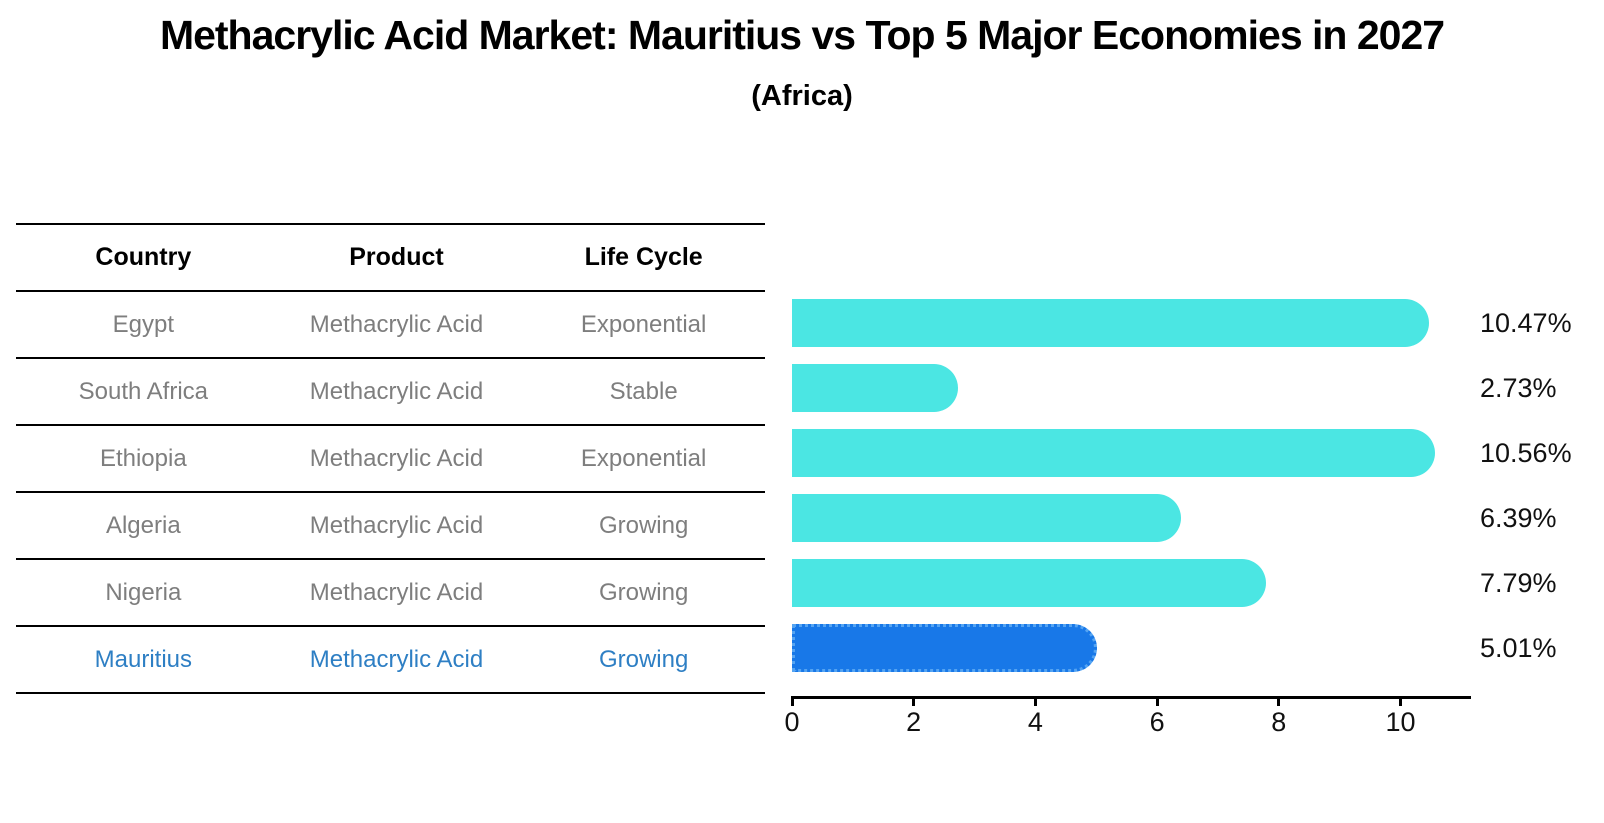 The image size is (1604, 823). What do you see at coordinates (1518, 517) in the screenshot?
I see `bar-value-label: 6.39%` at bounding box center [1518, 517].